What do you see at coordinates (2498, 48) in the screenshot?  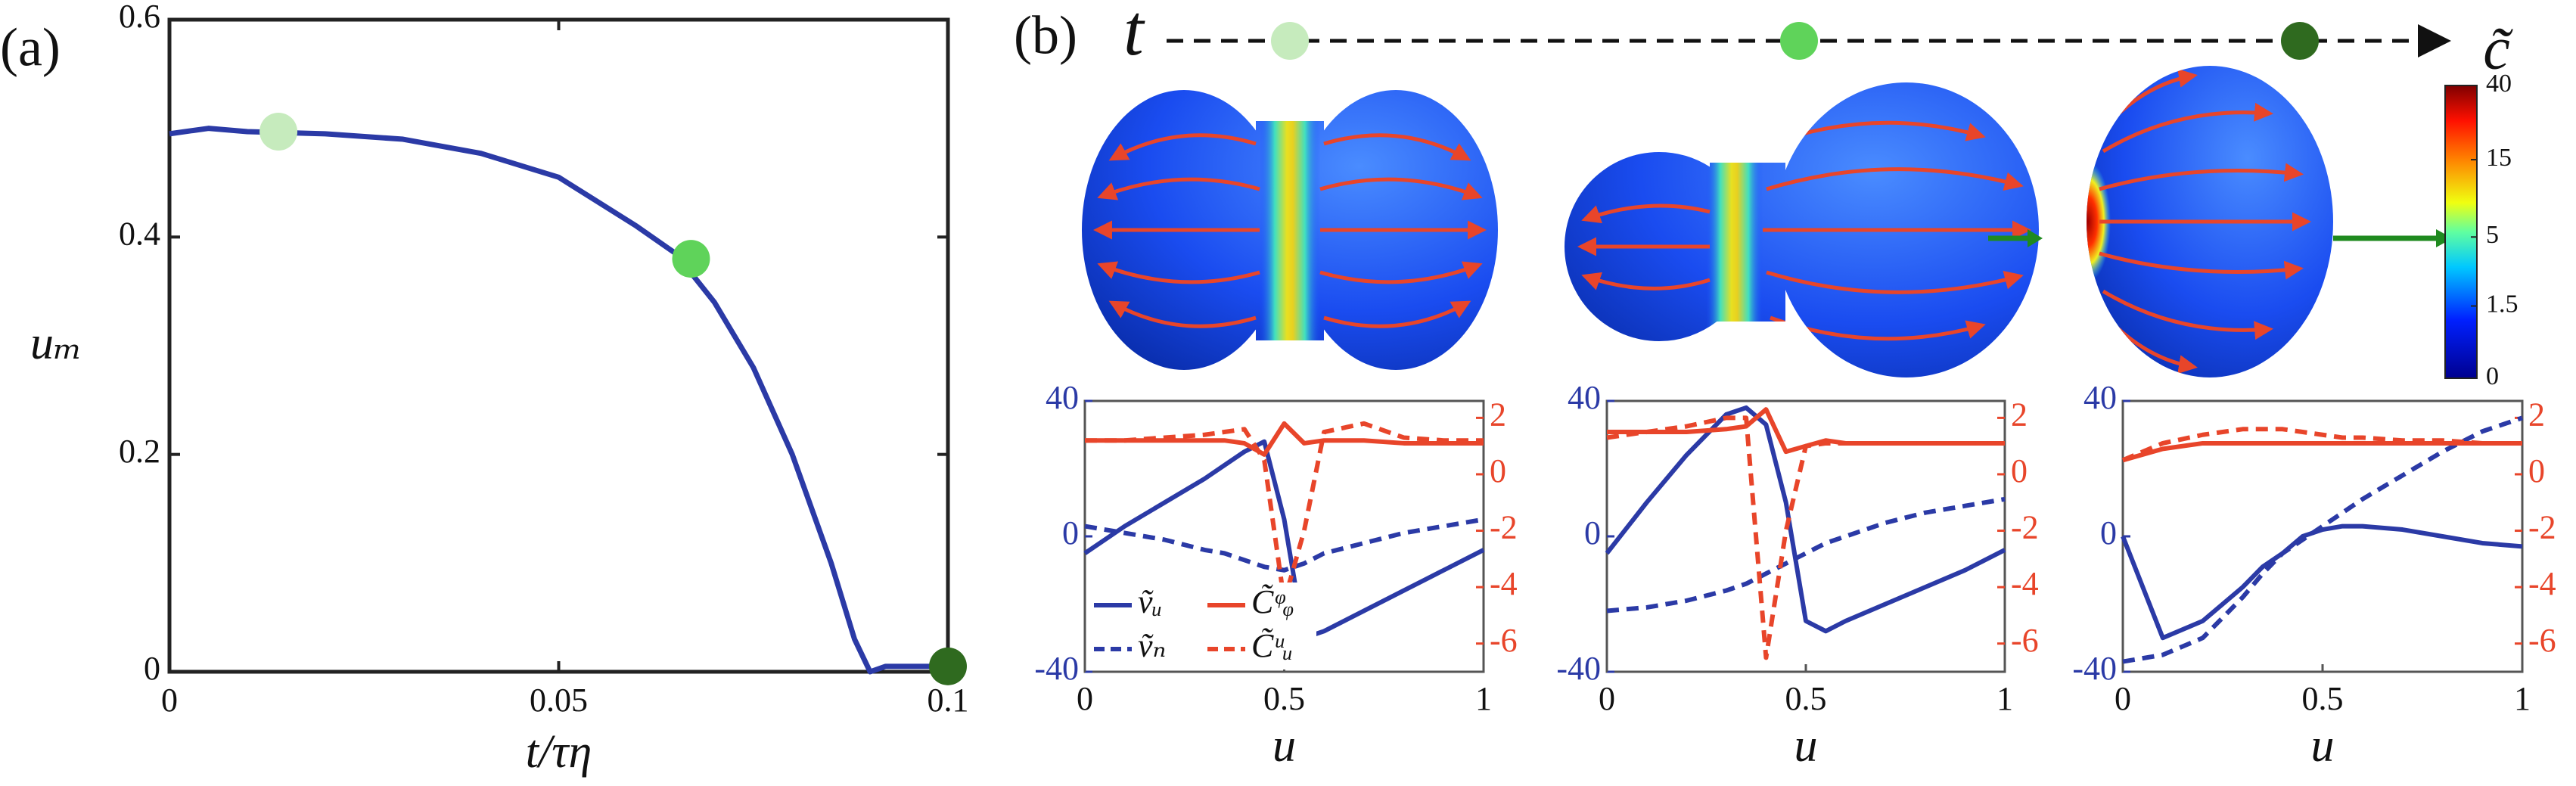 I see `colorbar-label: c̃` at bounding box center [2498, 48].